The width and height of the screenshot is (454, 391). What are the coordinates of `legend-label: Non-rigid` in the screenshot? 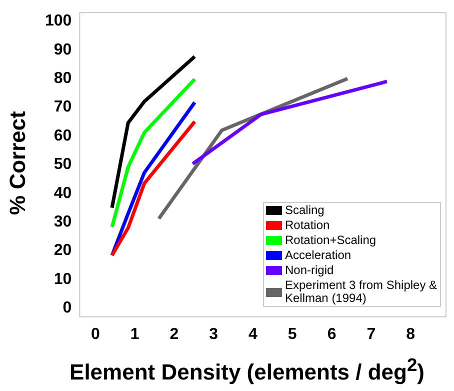 It's located at (309, 270).